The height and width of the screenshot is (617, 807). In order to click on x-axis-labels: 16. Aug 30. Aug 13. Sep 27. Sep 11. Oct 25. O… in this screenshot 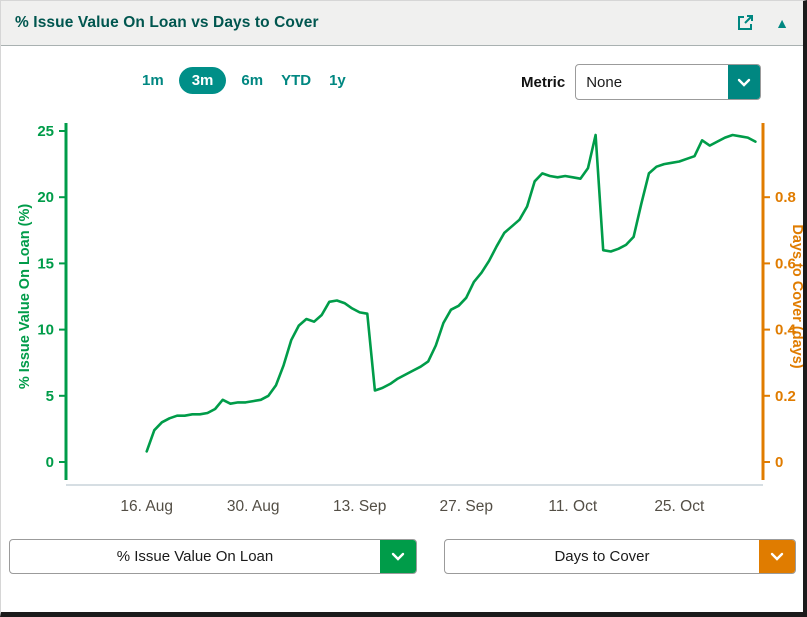, I will do `click(412, 506)`.